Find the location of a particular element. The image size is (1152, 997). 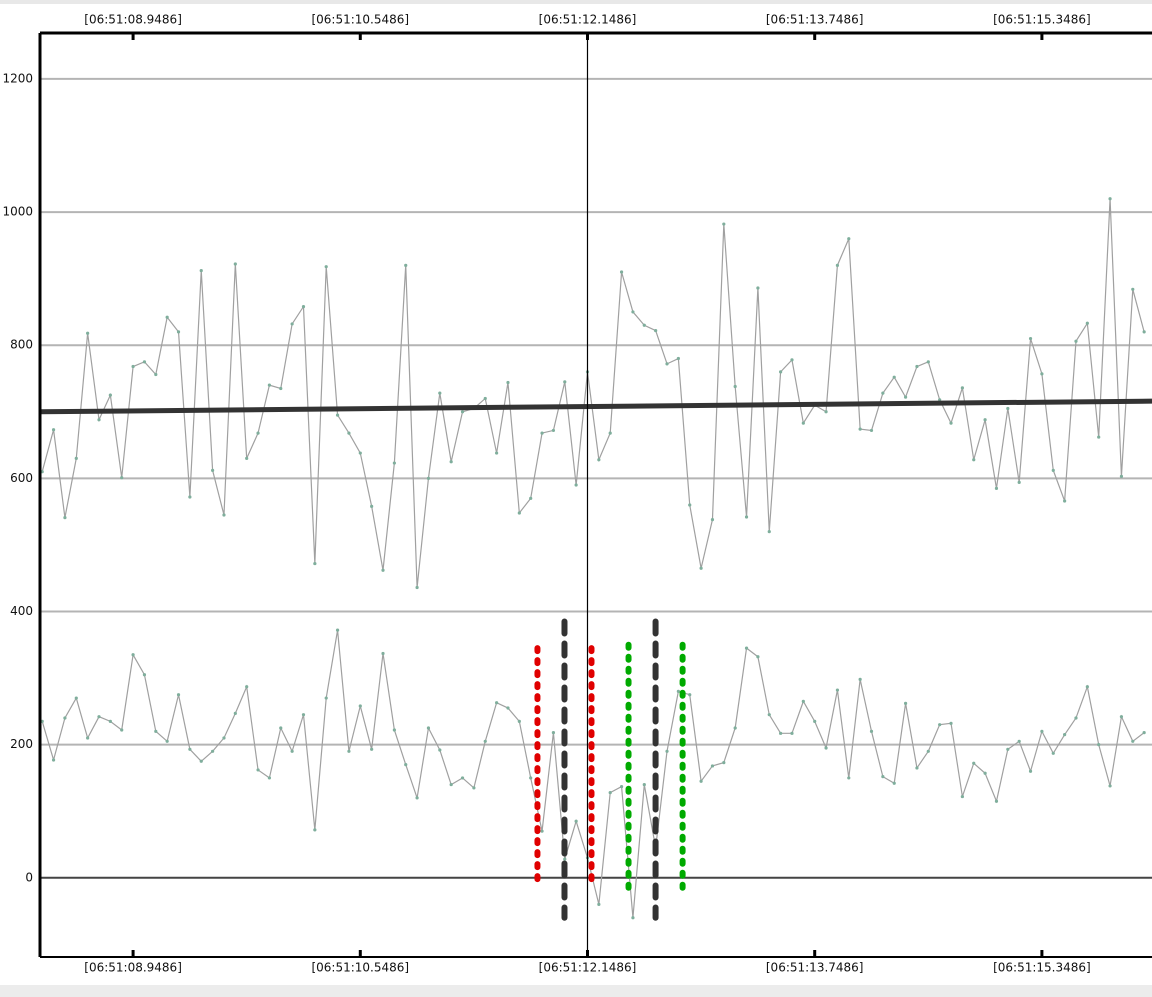

x-tick-label-bottom: [06:51:12.1486] is located at coordinates (588, 968).